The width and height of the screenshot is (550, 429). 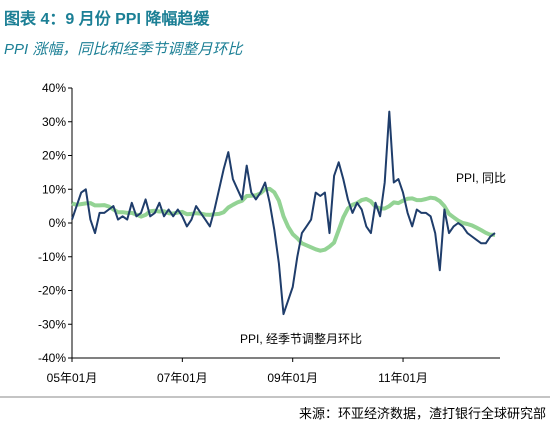 I want to click on y-tick-label: -10%, so click(x=52, y=257).